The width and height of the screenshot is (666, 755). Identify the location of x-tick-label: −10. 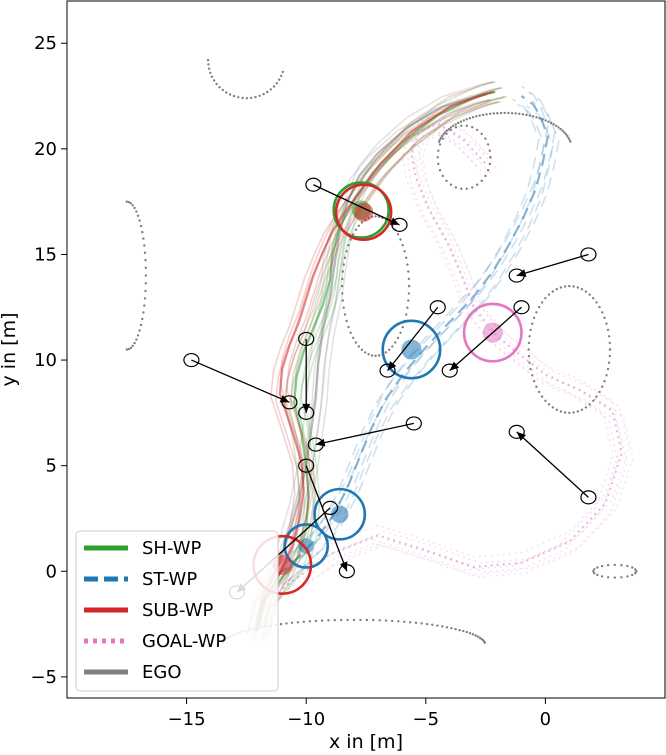
(306, 719).